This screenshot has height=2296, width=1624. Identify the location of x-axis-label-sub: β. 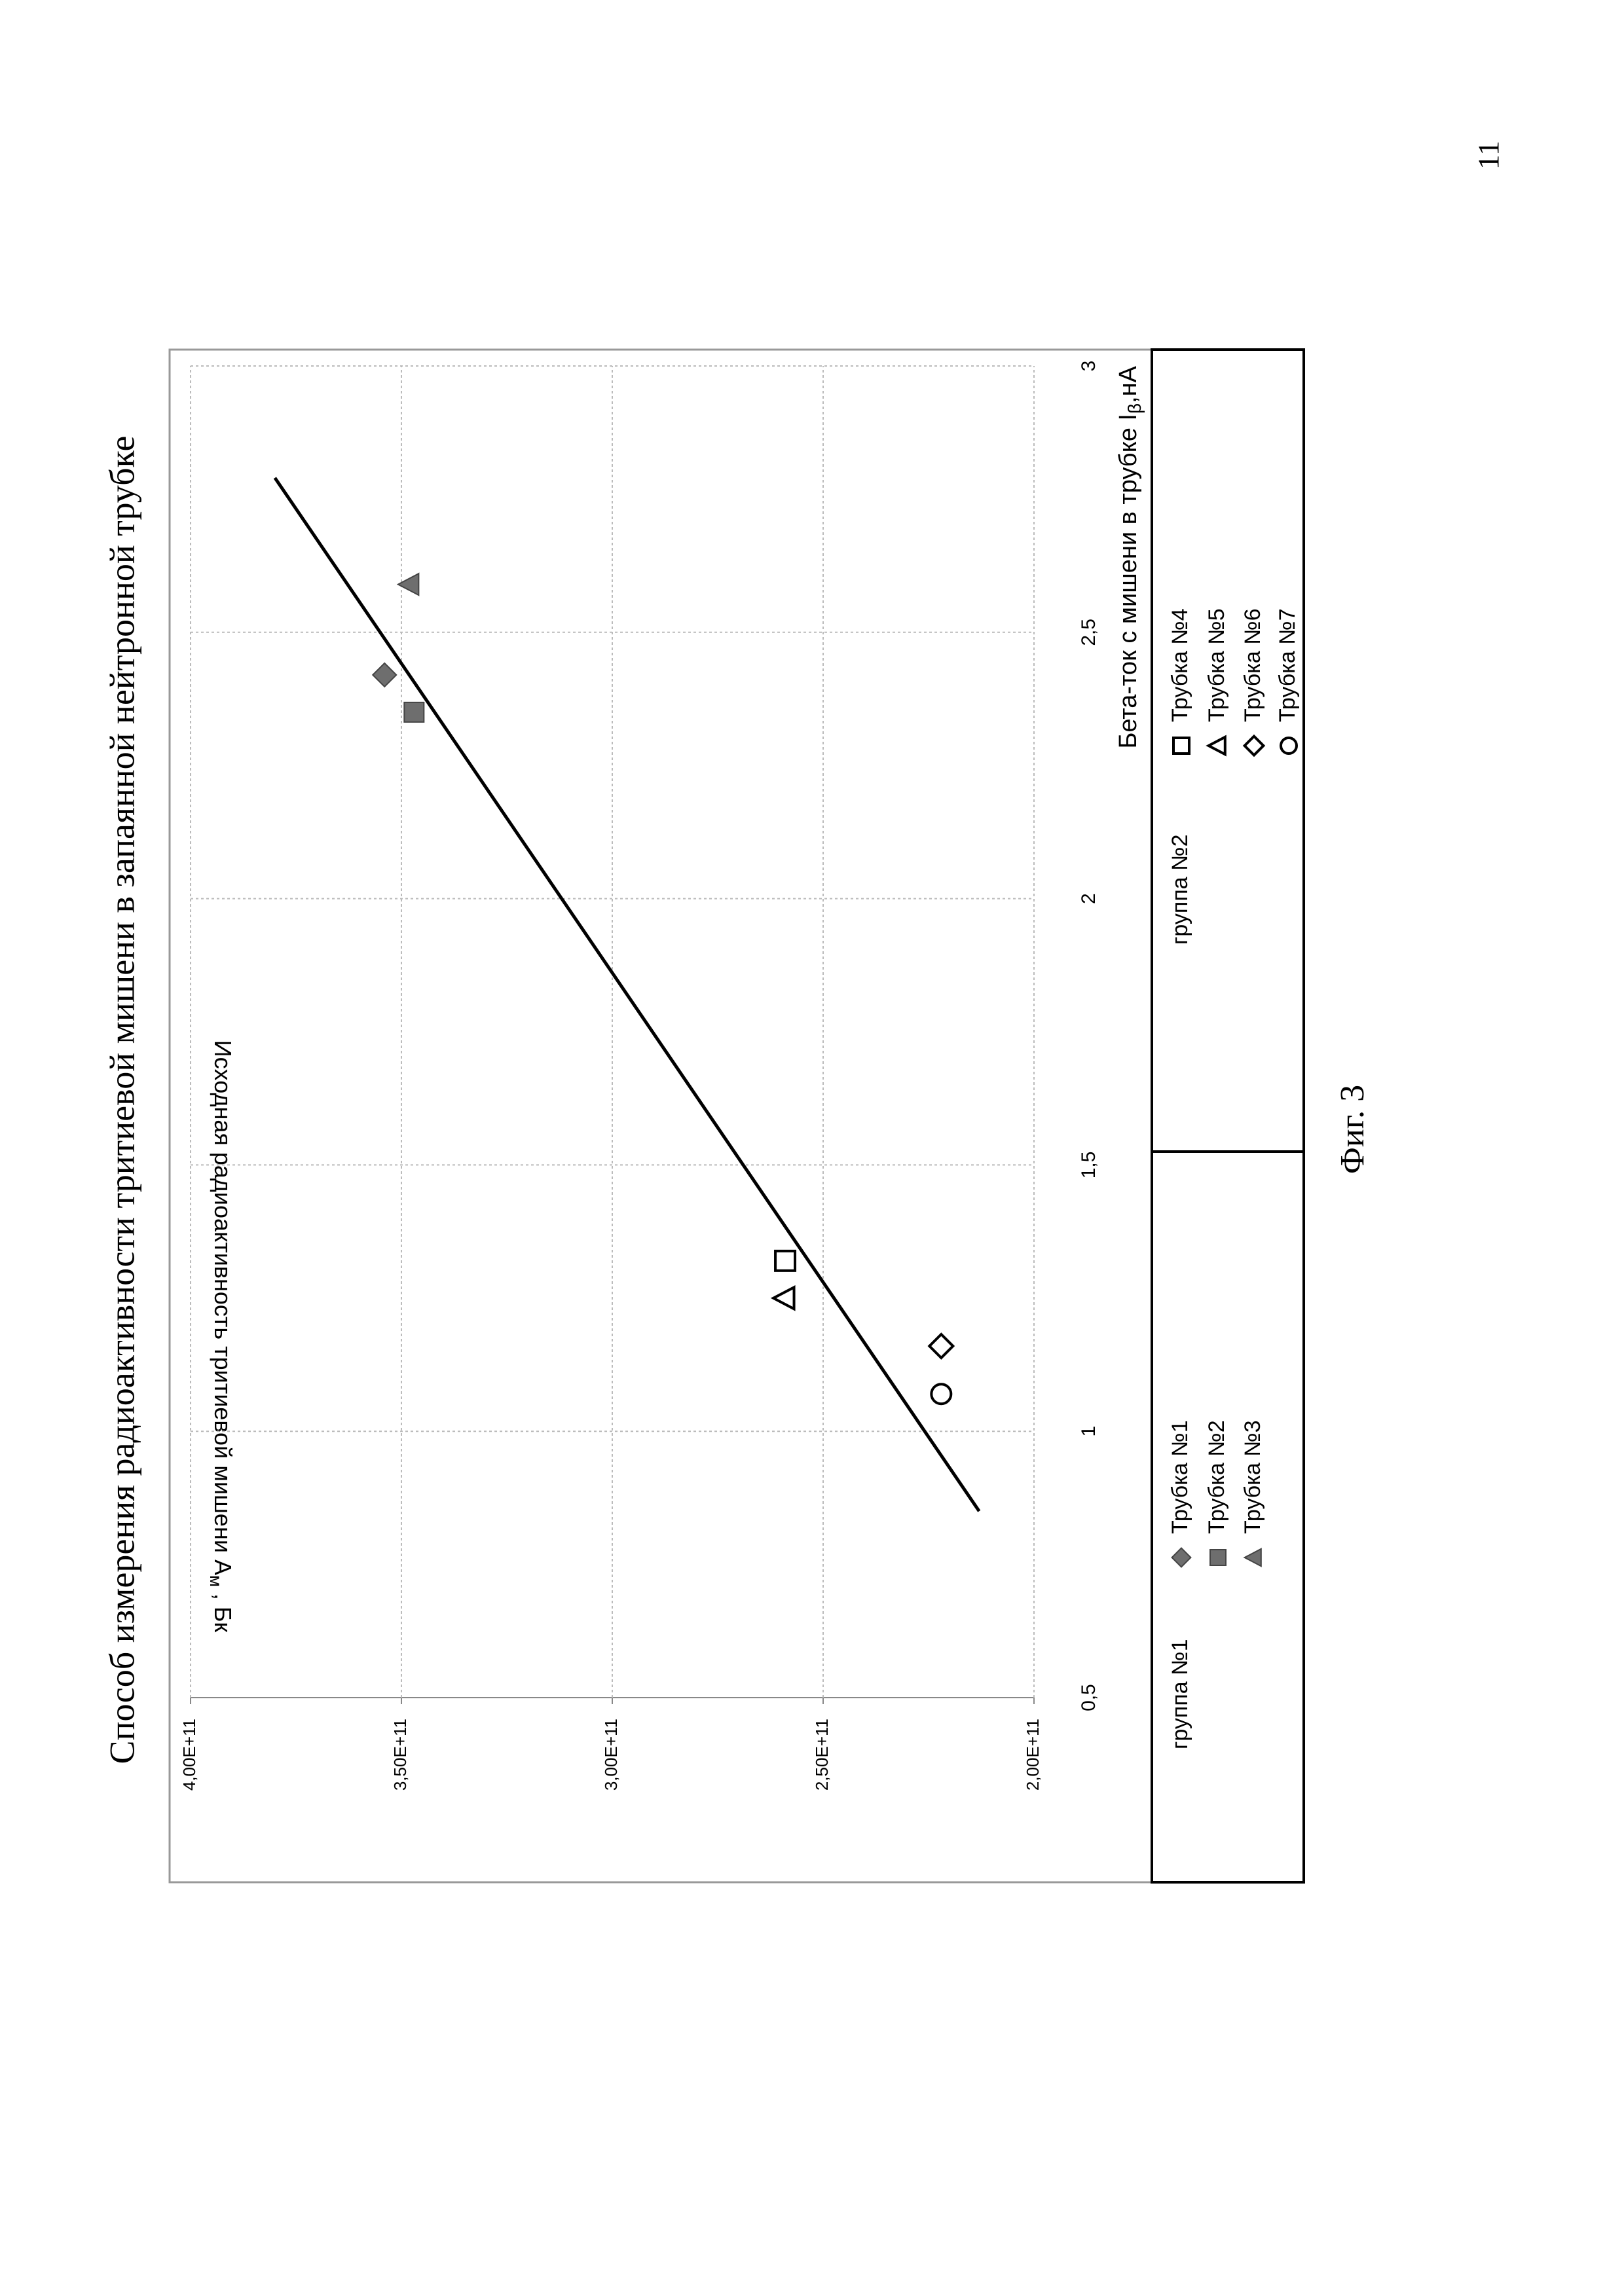
(1134, 408).